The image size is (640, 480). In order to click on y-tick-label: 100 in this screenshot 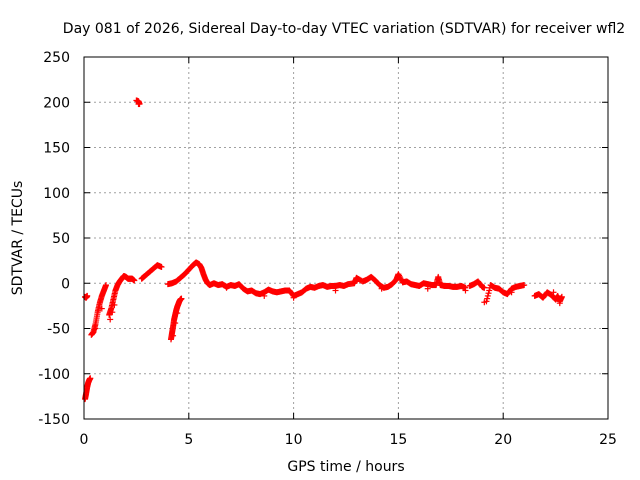, I will do `click(56, 194)`.